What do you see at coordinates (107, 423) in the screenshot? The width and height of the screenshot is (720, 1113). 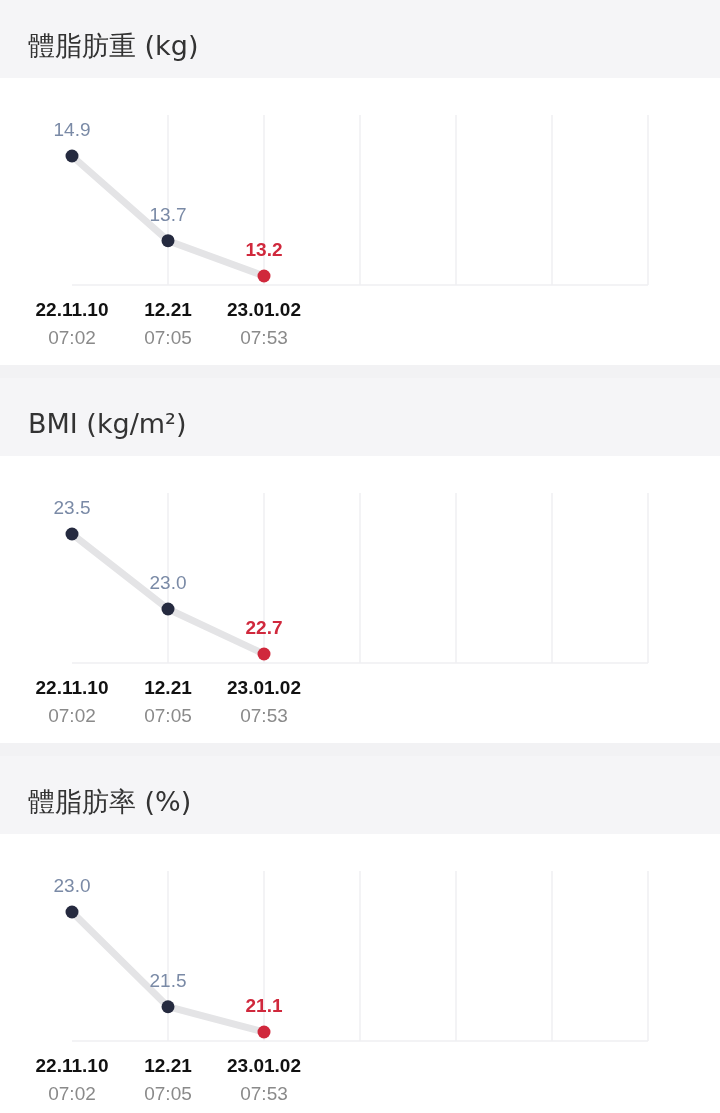 I see `chart-title: BMI (kg/m²)` at bounding box center [107, 423].